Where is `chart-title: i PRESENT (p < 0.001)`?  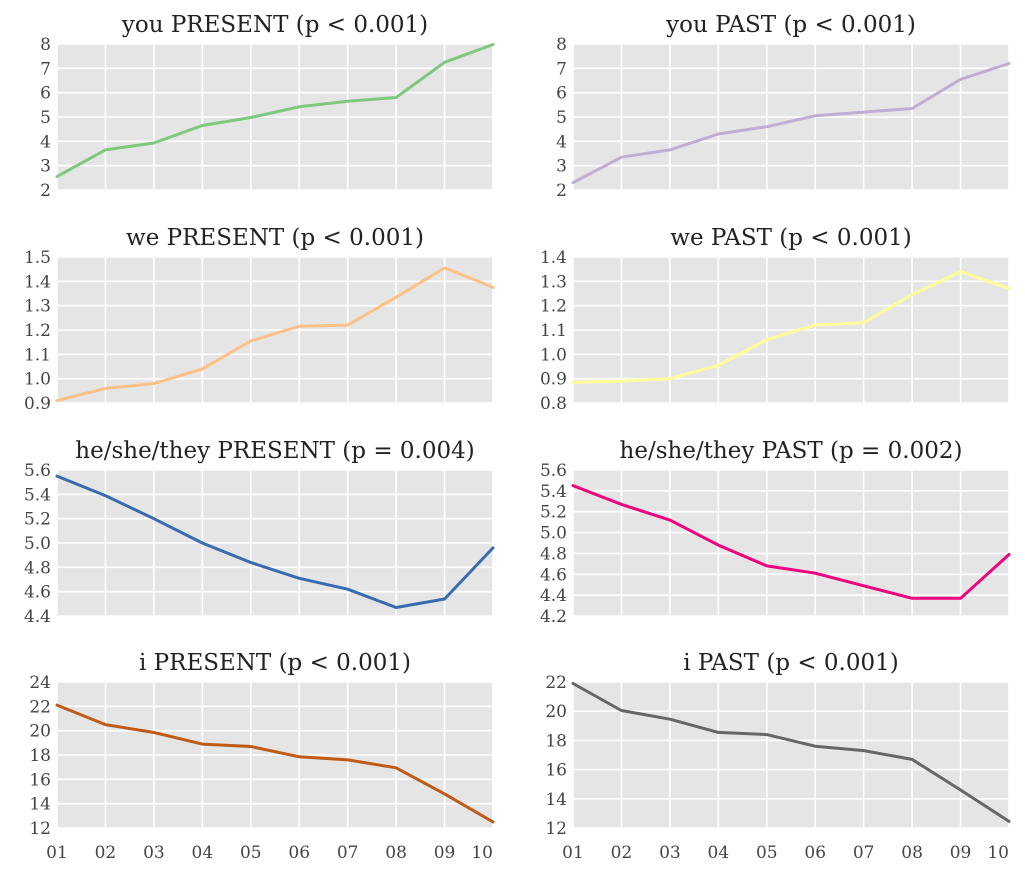 chart-title: i PRESENT (p < 0.001) is located at coordinates (275, 663).